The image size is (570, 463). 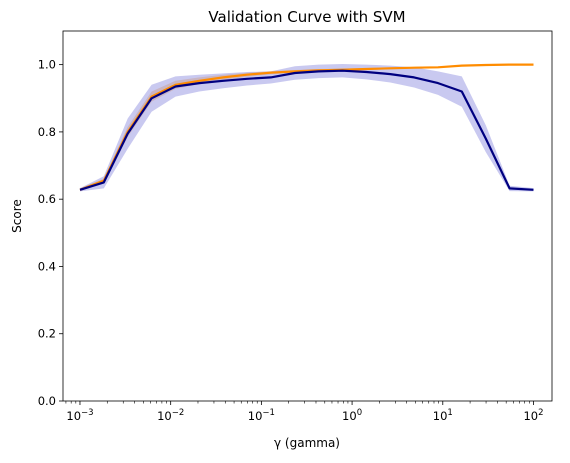 What do you see at coordinates (47, 266) in the screenshot?
I see `y-tick-label: 0.4` at bounding box center [47, 266].